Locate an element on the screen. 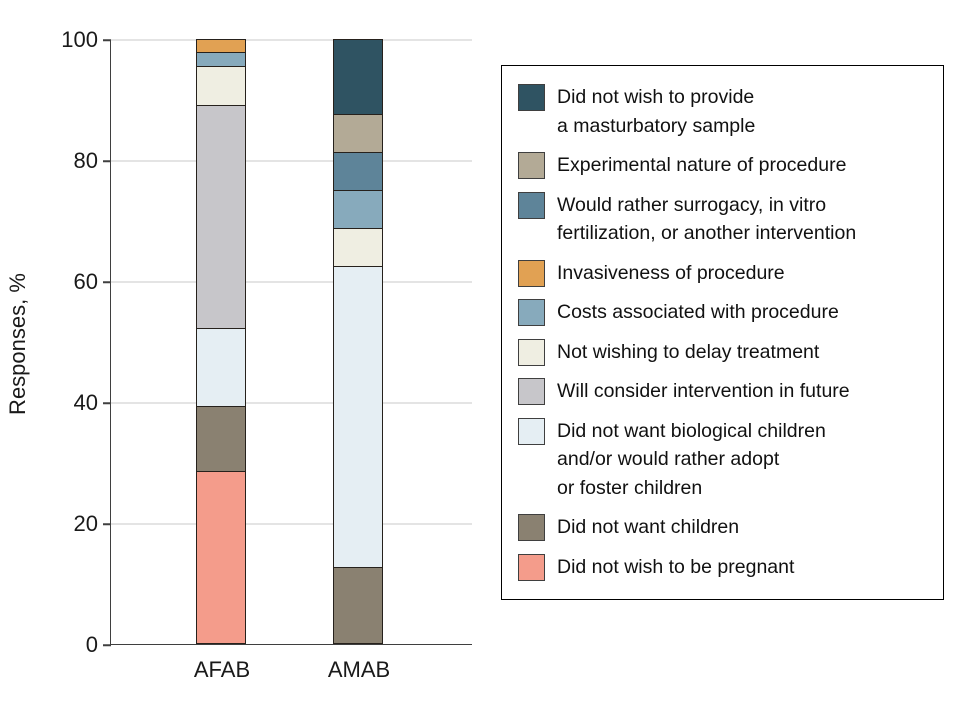  bar-afab is located at coordinates (221, 341).